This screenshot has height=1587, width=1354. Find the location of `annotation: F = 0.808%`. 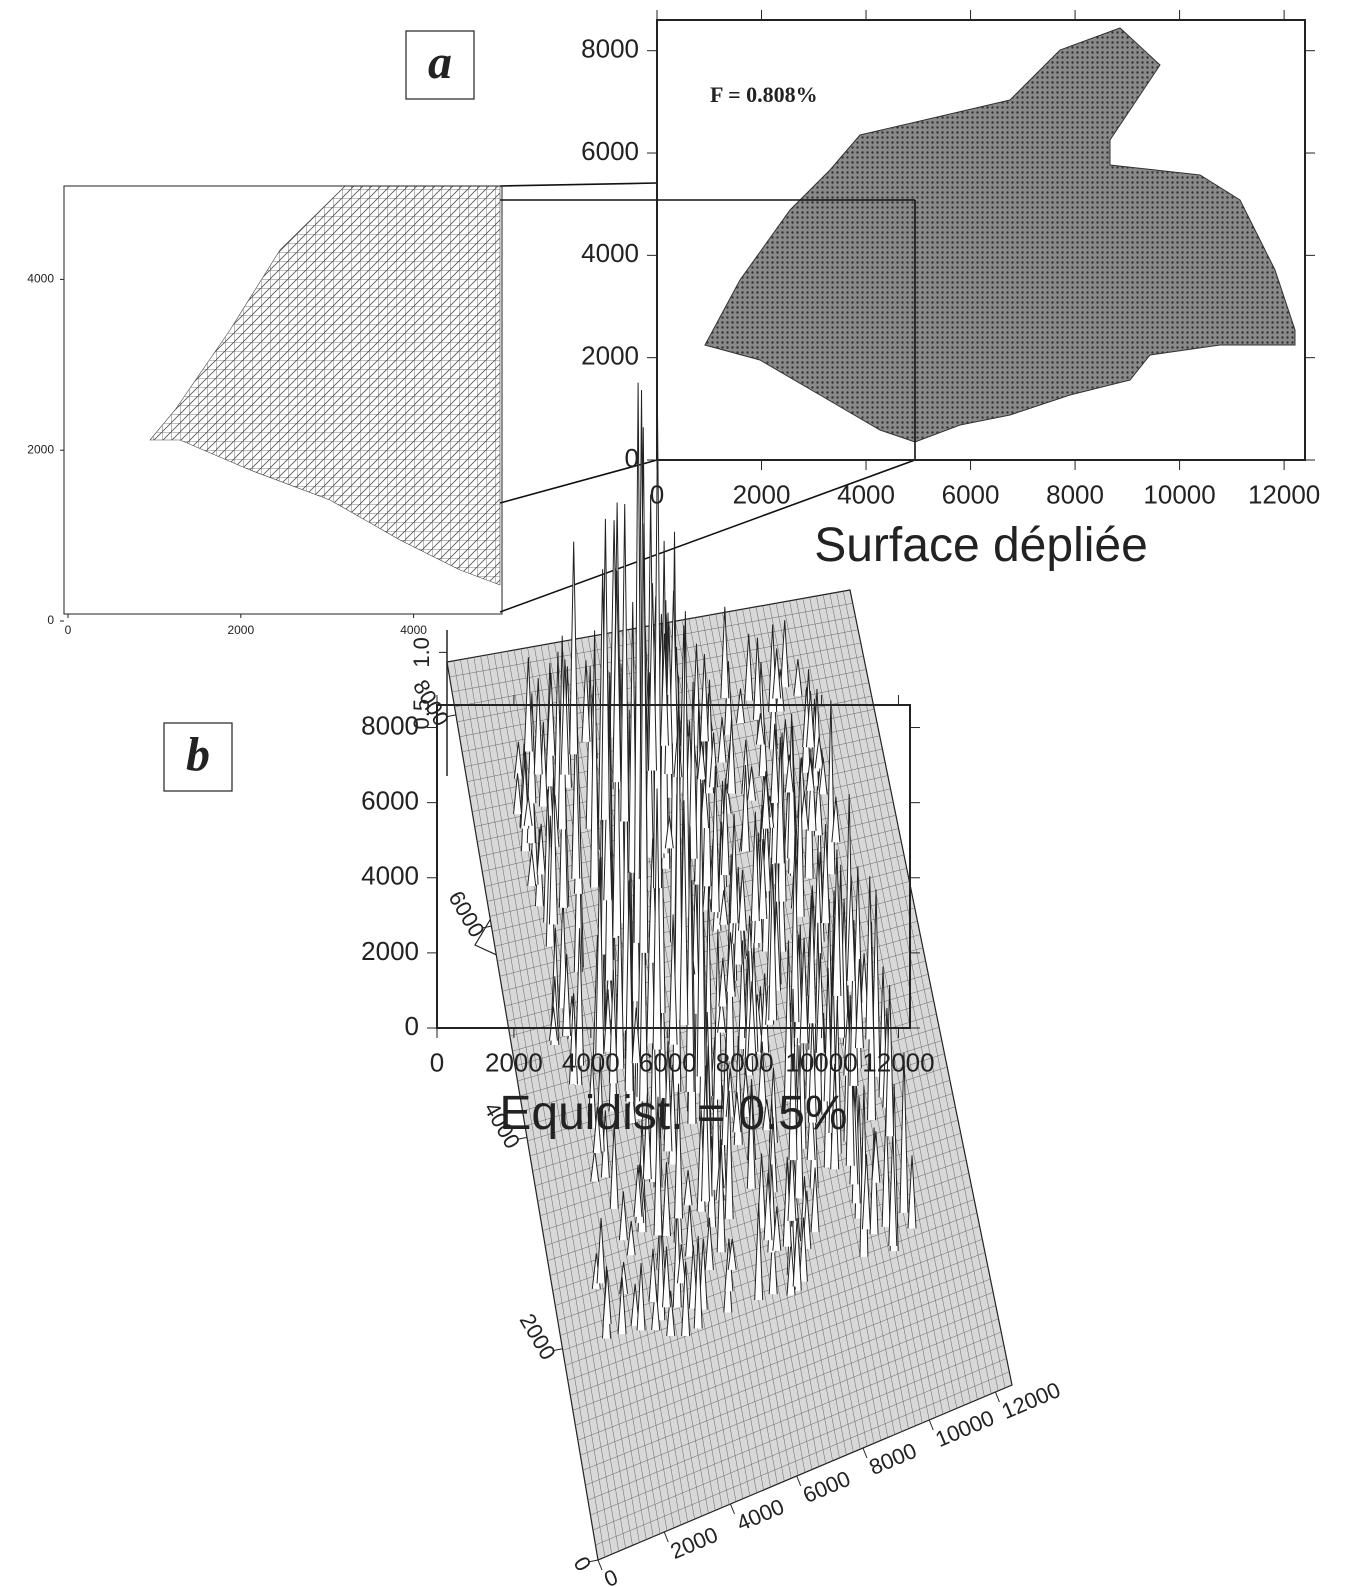

annotation: F = 0.808% is located at coordinates (764, 94).